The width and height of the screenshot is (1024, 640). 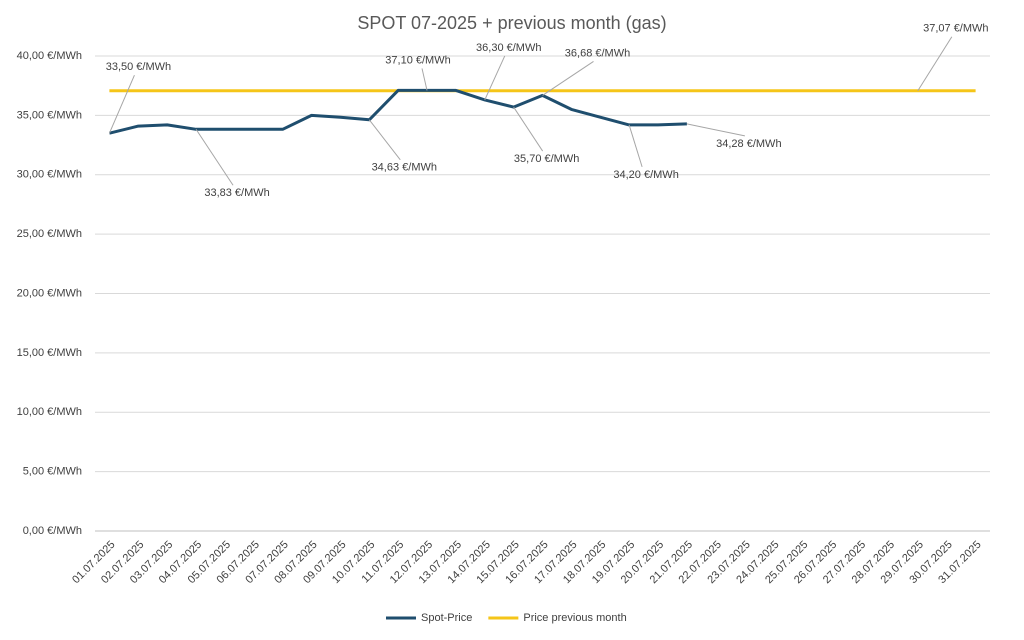 What do you see at coordinates (236, 193) in the screenshot?
I see `data-label: 33,83 €/MWh` at bounding box center [236, 193].